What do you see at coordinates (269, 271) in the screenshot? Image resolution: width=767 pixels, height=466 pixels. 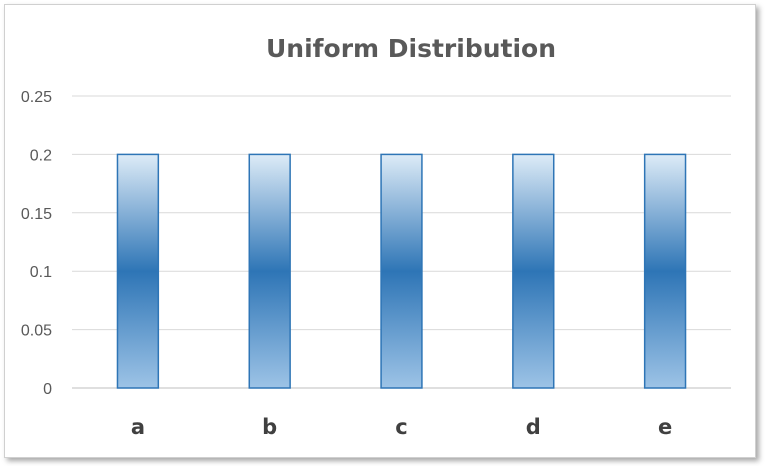 I see `bar-b` at bounding box center [269, 271].